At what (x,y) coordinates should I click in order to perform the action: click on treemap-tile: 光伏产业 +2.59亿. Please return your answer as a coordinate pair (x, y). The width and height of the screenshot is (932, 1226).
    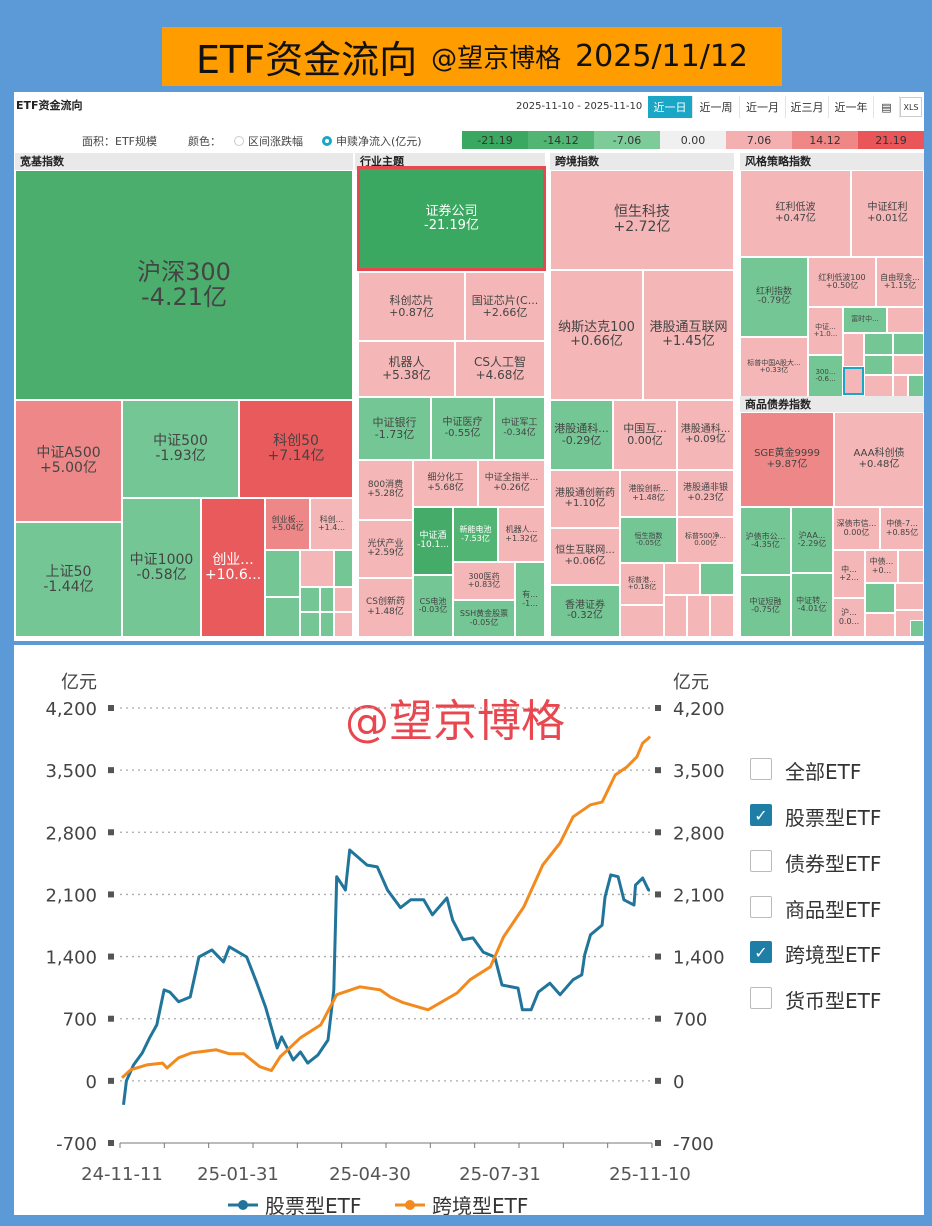
    Looking at the image, I should click on (385, 549).